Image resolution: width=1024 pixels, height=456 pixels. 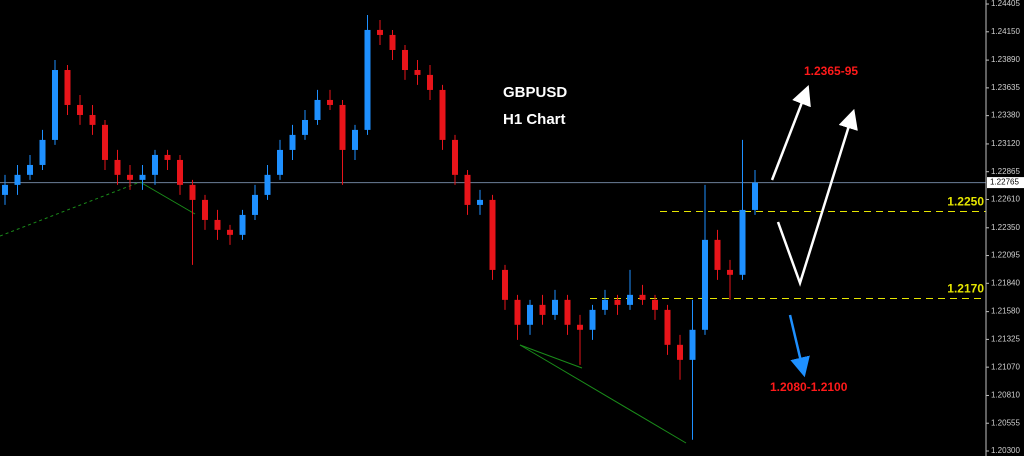 What do you see at coordinates (1005, 338) in the screenshot?
I see `y-tick-label: 1.21325` at bounding box center [1005, 338].